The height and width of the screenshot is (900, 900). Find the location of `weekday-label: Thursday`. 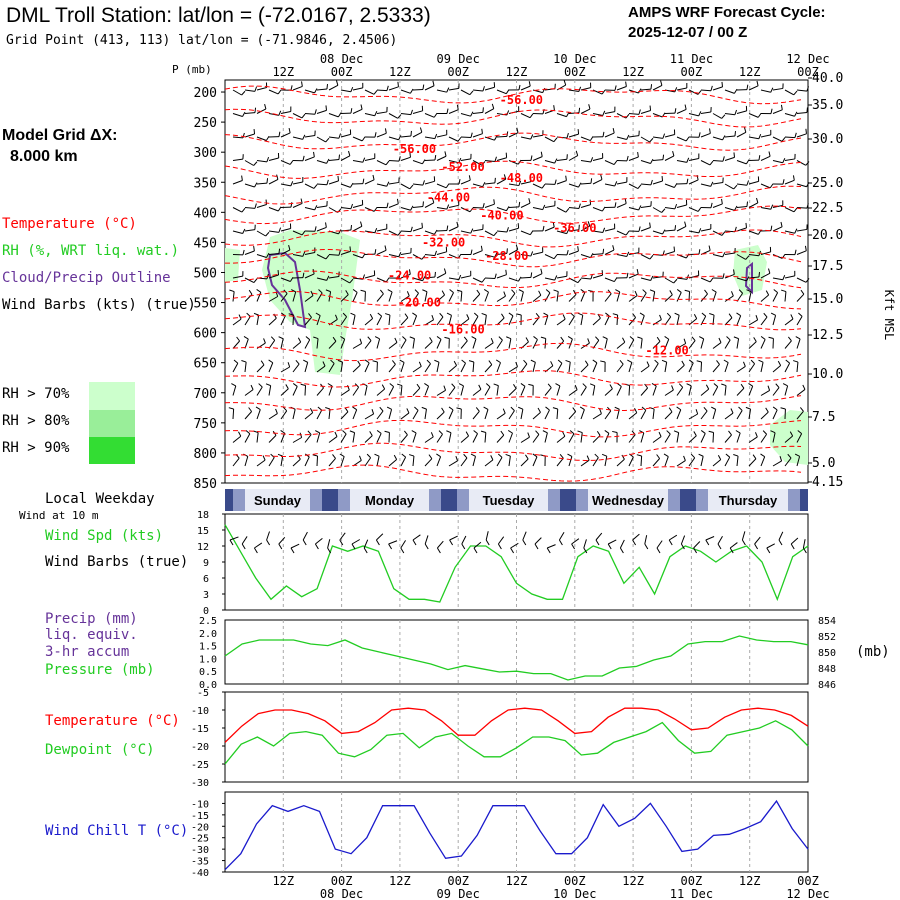

weekday-label: Thursday is located at coordinates (748, 500).